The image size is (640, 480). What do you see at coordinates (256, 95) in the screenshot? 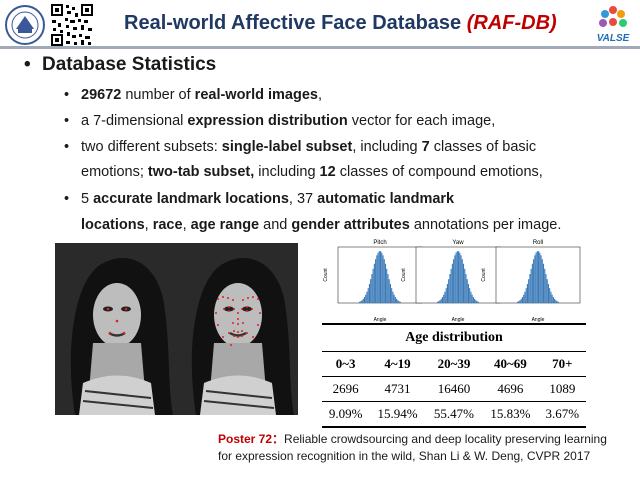
I see `bullet-bold-run: real-world images` at bounding box center [256, 95].